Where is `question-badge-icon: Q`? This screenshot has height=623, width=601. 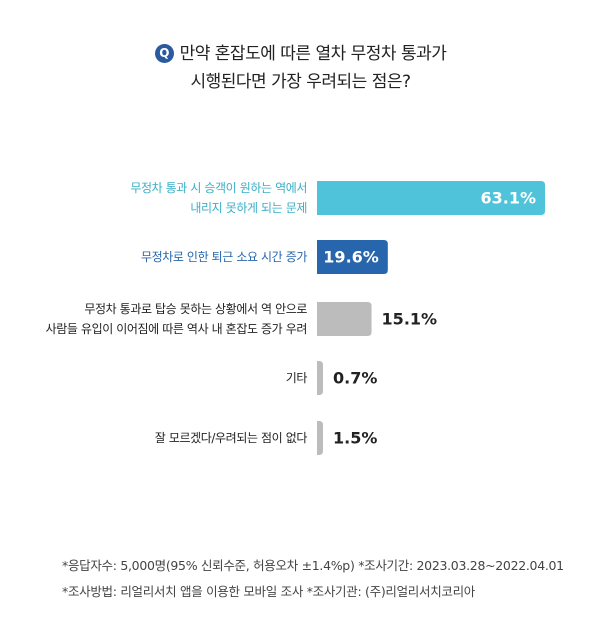 question-badge-icon: Q is located at coordinates (164, 53).